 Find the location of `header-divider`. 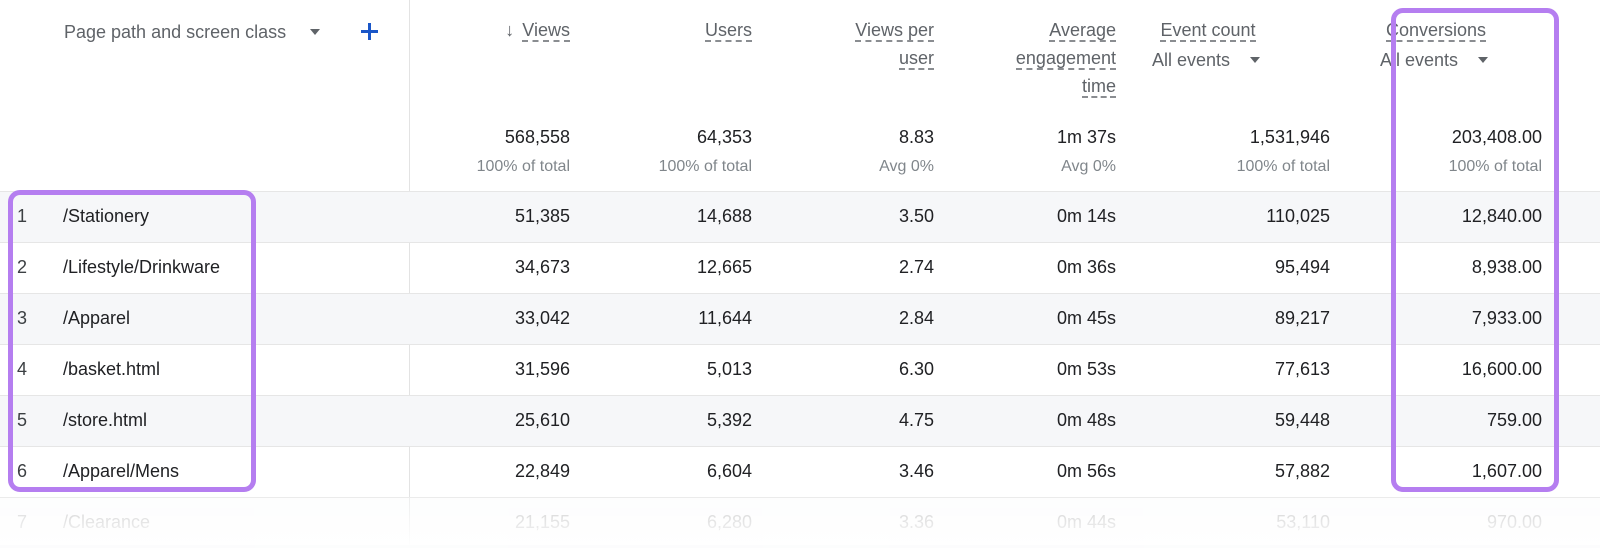

header-divider is located at coordinates (800, 191).